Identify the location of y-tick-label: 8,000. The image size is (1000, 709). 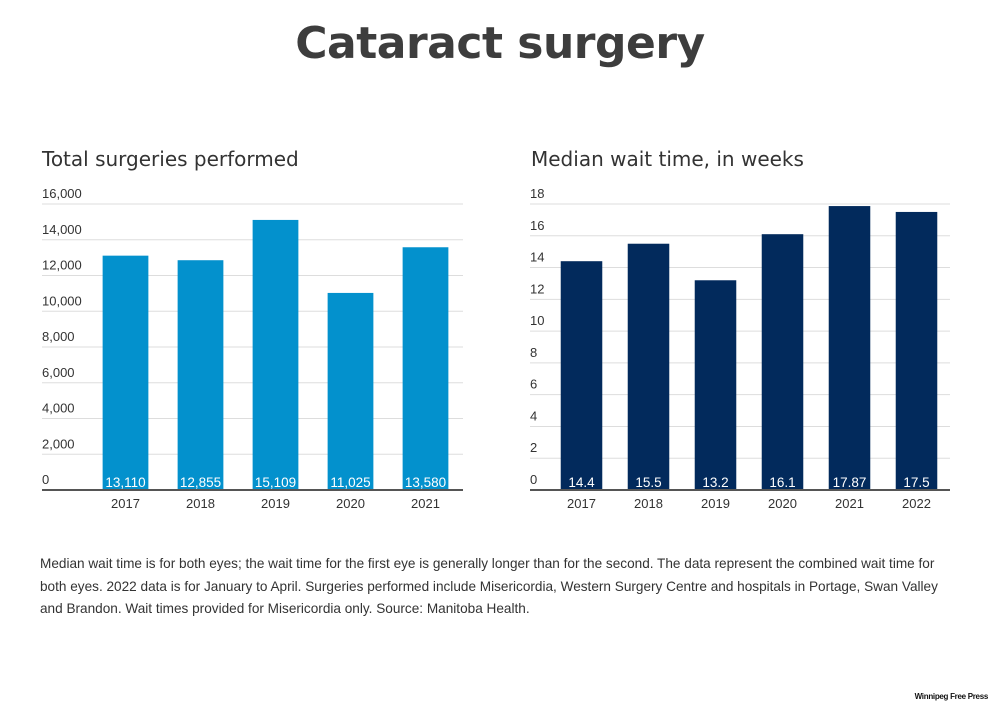
(58, 336).